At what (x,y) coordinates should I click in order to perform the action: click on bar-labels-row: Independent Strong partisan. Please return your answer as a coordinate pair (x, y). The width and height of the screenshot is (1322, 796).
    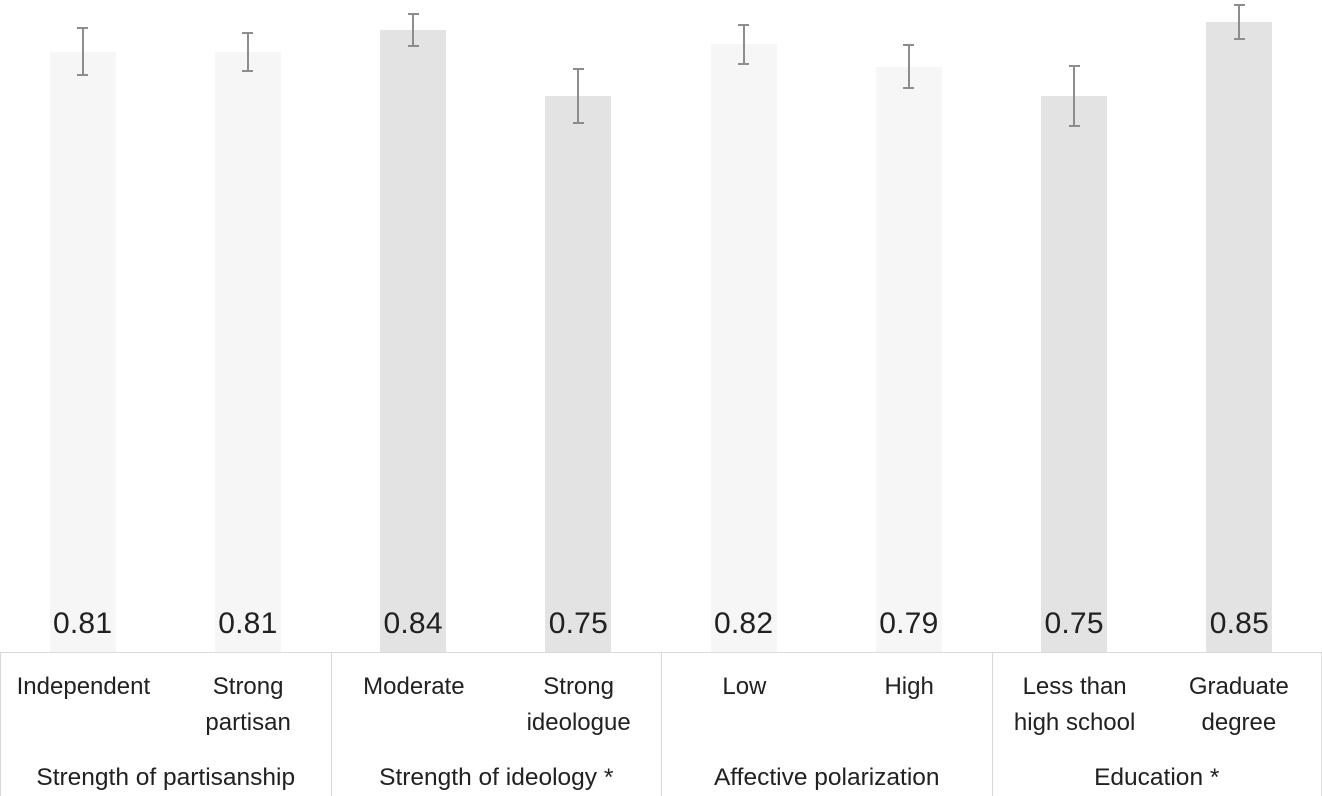
    Looking at the image, I should click on (166, 697).